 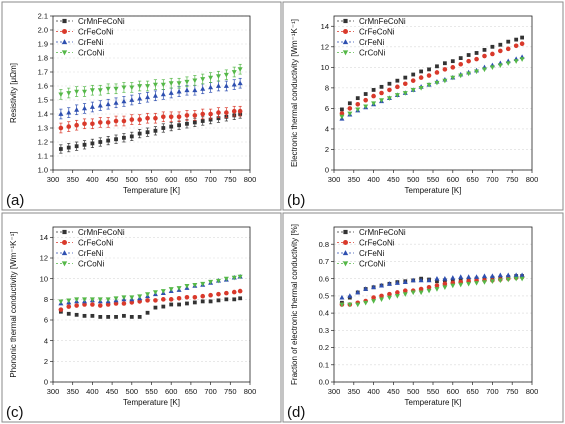 I want to click on y-tick-label: 4, so click(x=327, y=129).